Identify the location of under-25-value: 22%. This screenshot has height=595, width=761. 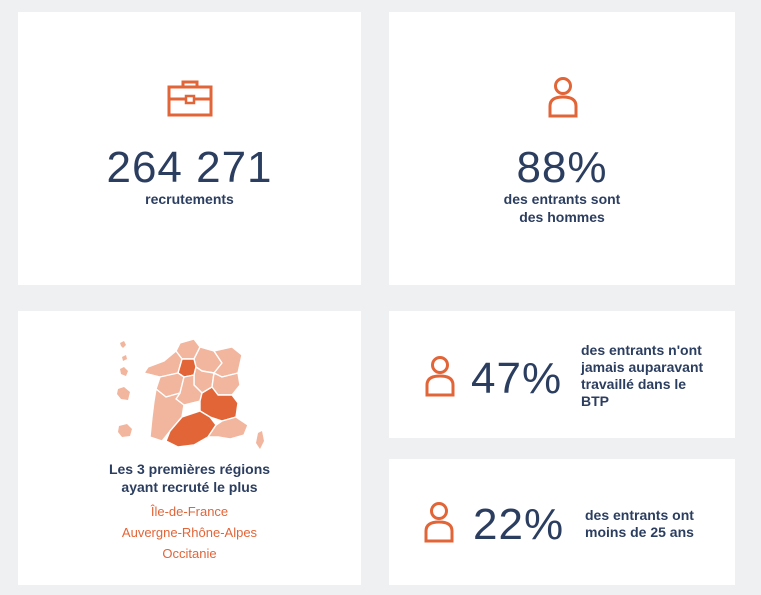
(519, 524).